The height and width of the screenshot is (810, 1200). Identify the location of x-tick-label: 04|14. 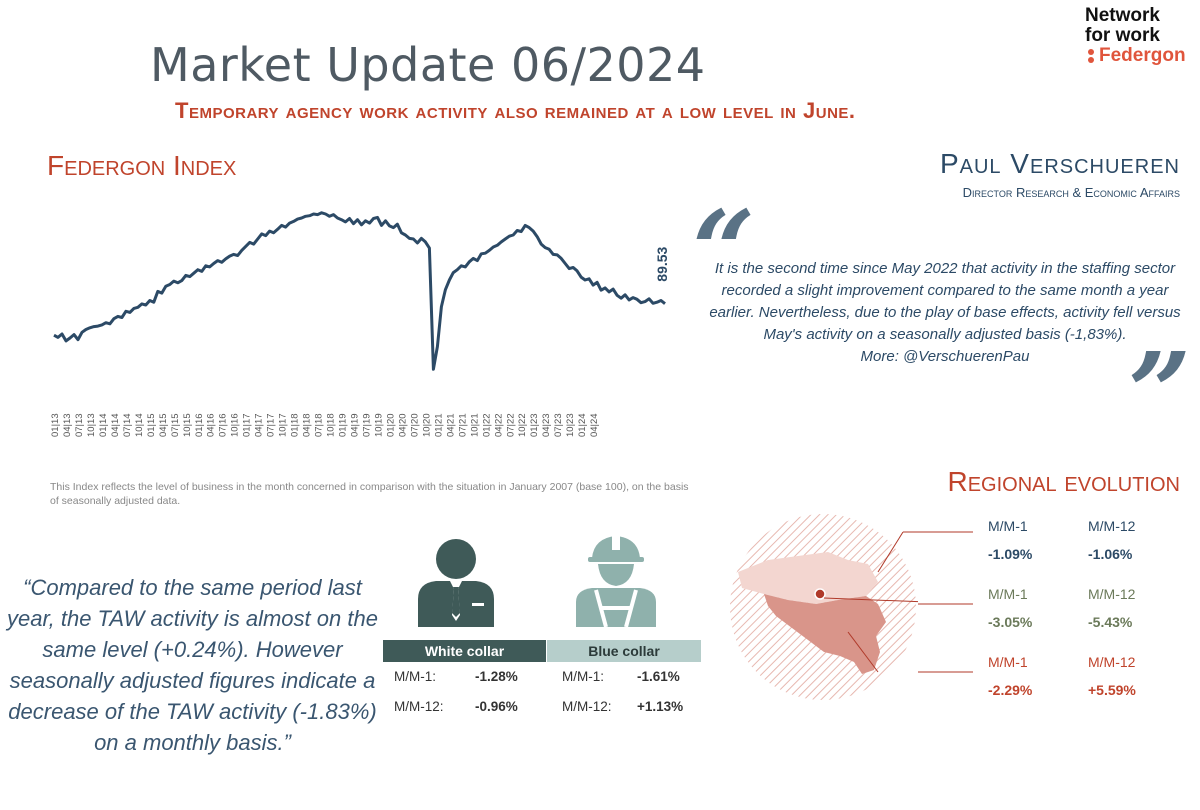
(115, 425).